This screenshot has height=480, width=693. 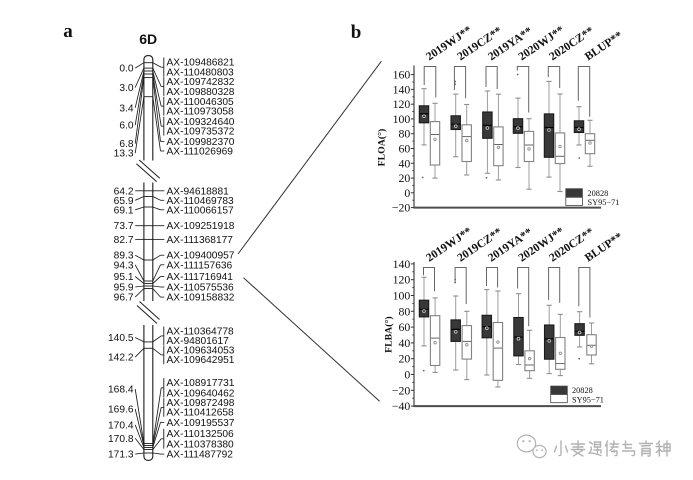 What do you see at coordinates (201, 210) in the screenshot?
I see `svg-text: AX-110066157` at bounding box center [201, 210].